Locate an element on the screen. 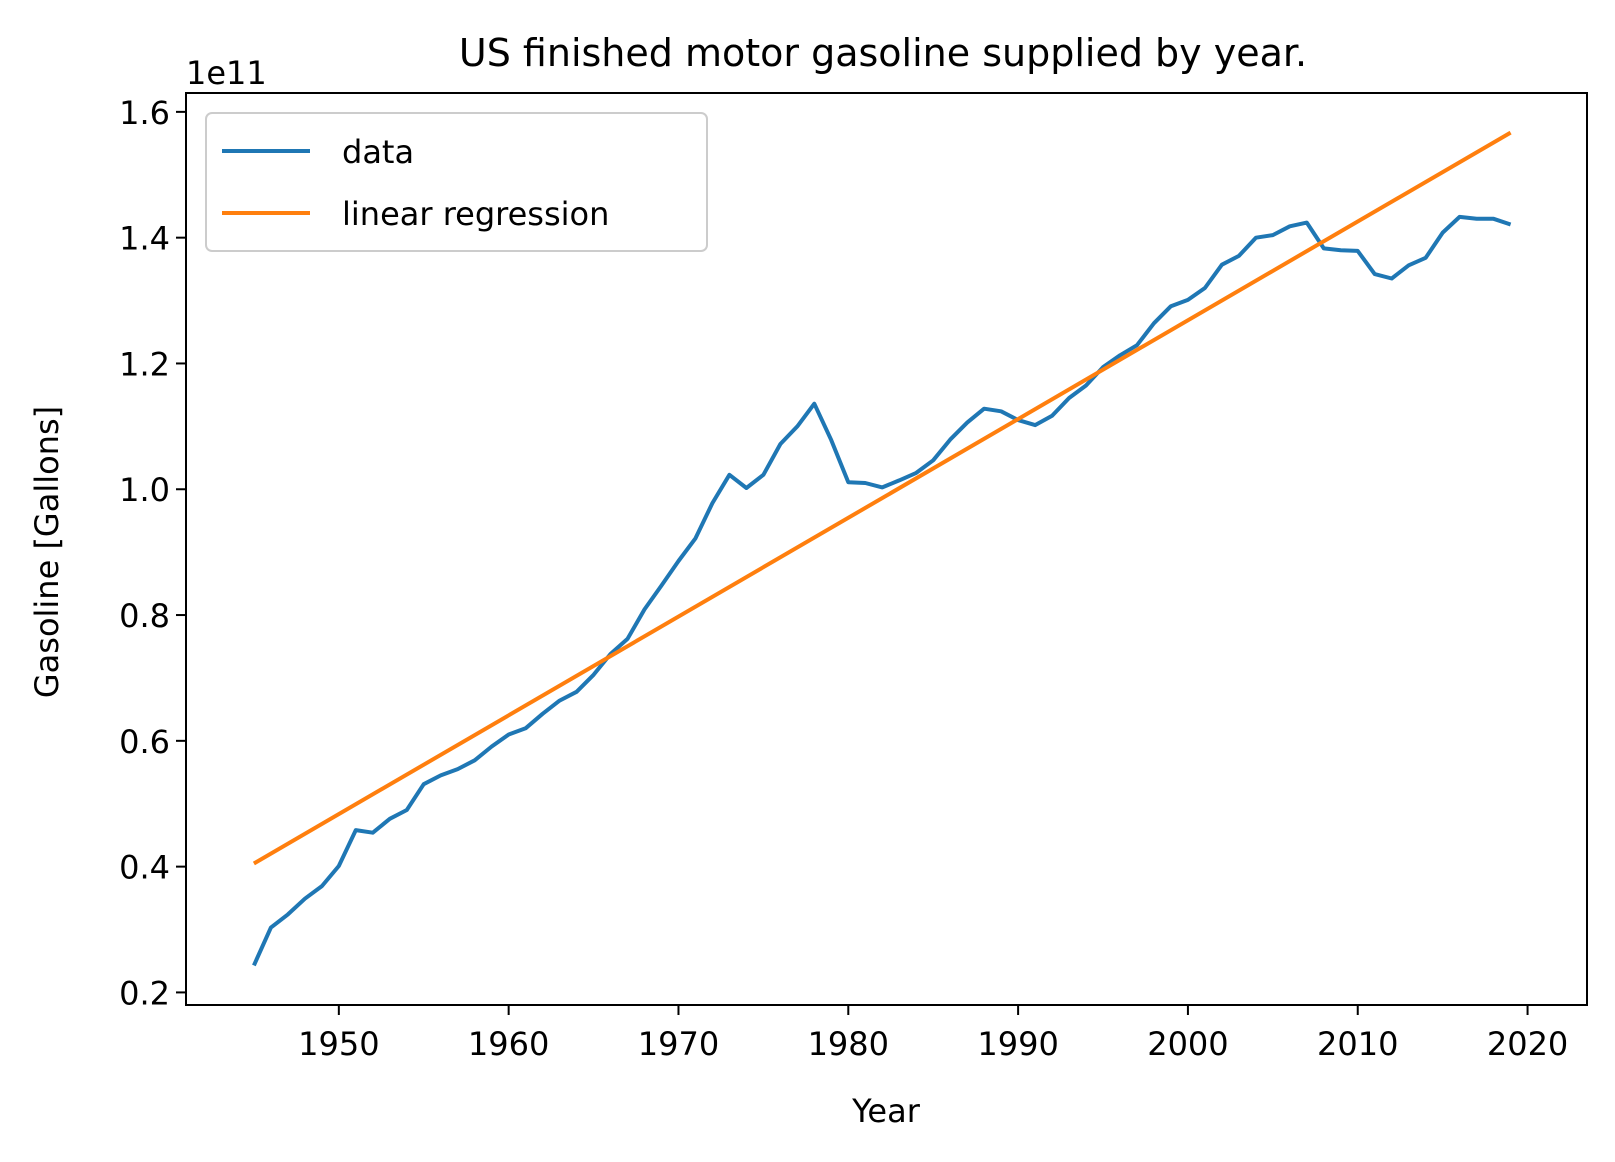 The height and width of the screenshot is (1162, 1615). x-axis-label: Year is located at coordinates (886, 1111).